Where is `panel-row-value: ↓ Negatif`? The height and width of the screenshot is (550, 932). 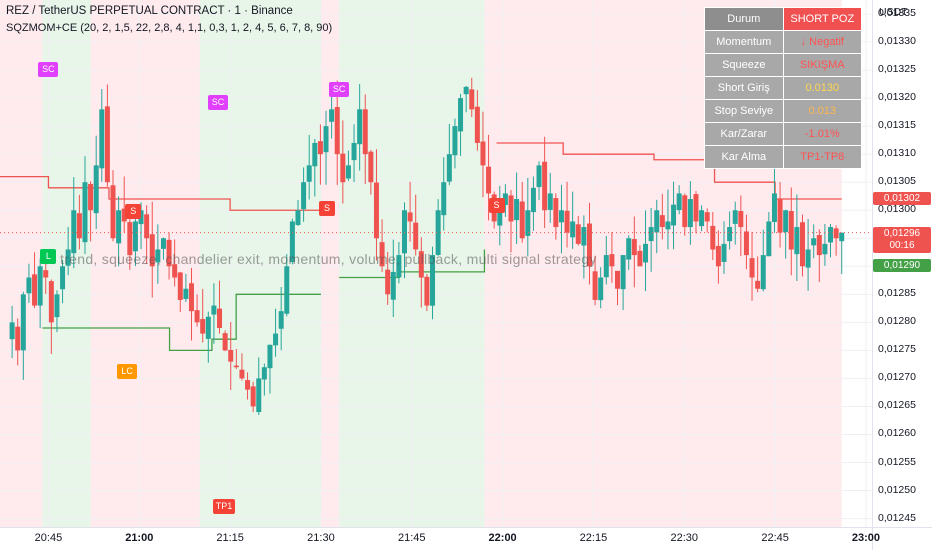 panel-row-value: ↓ Negatif is located at coordinates (822, 42).